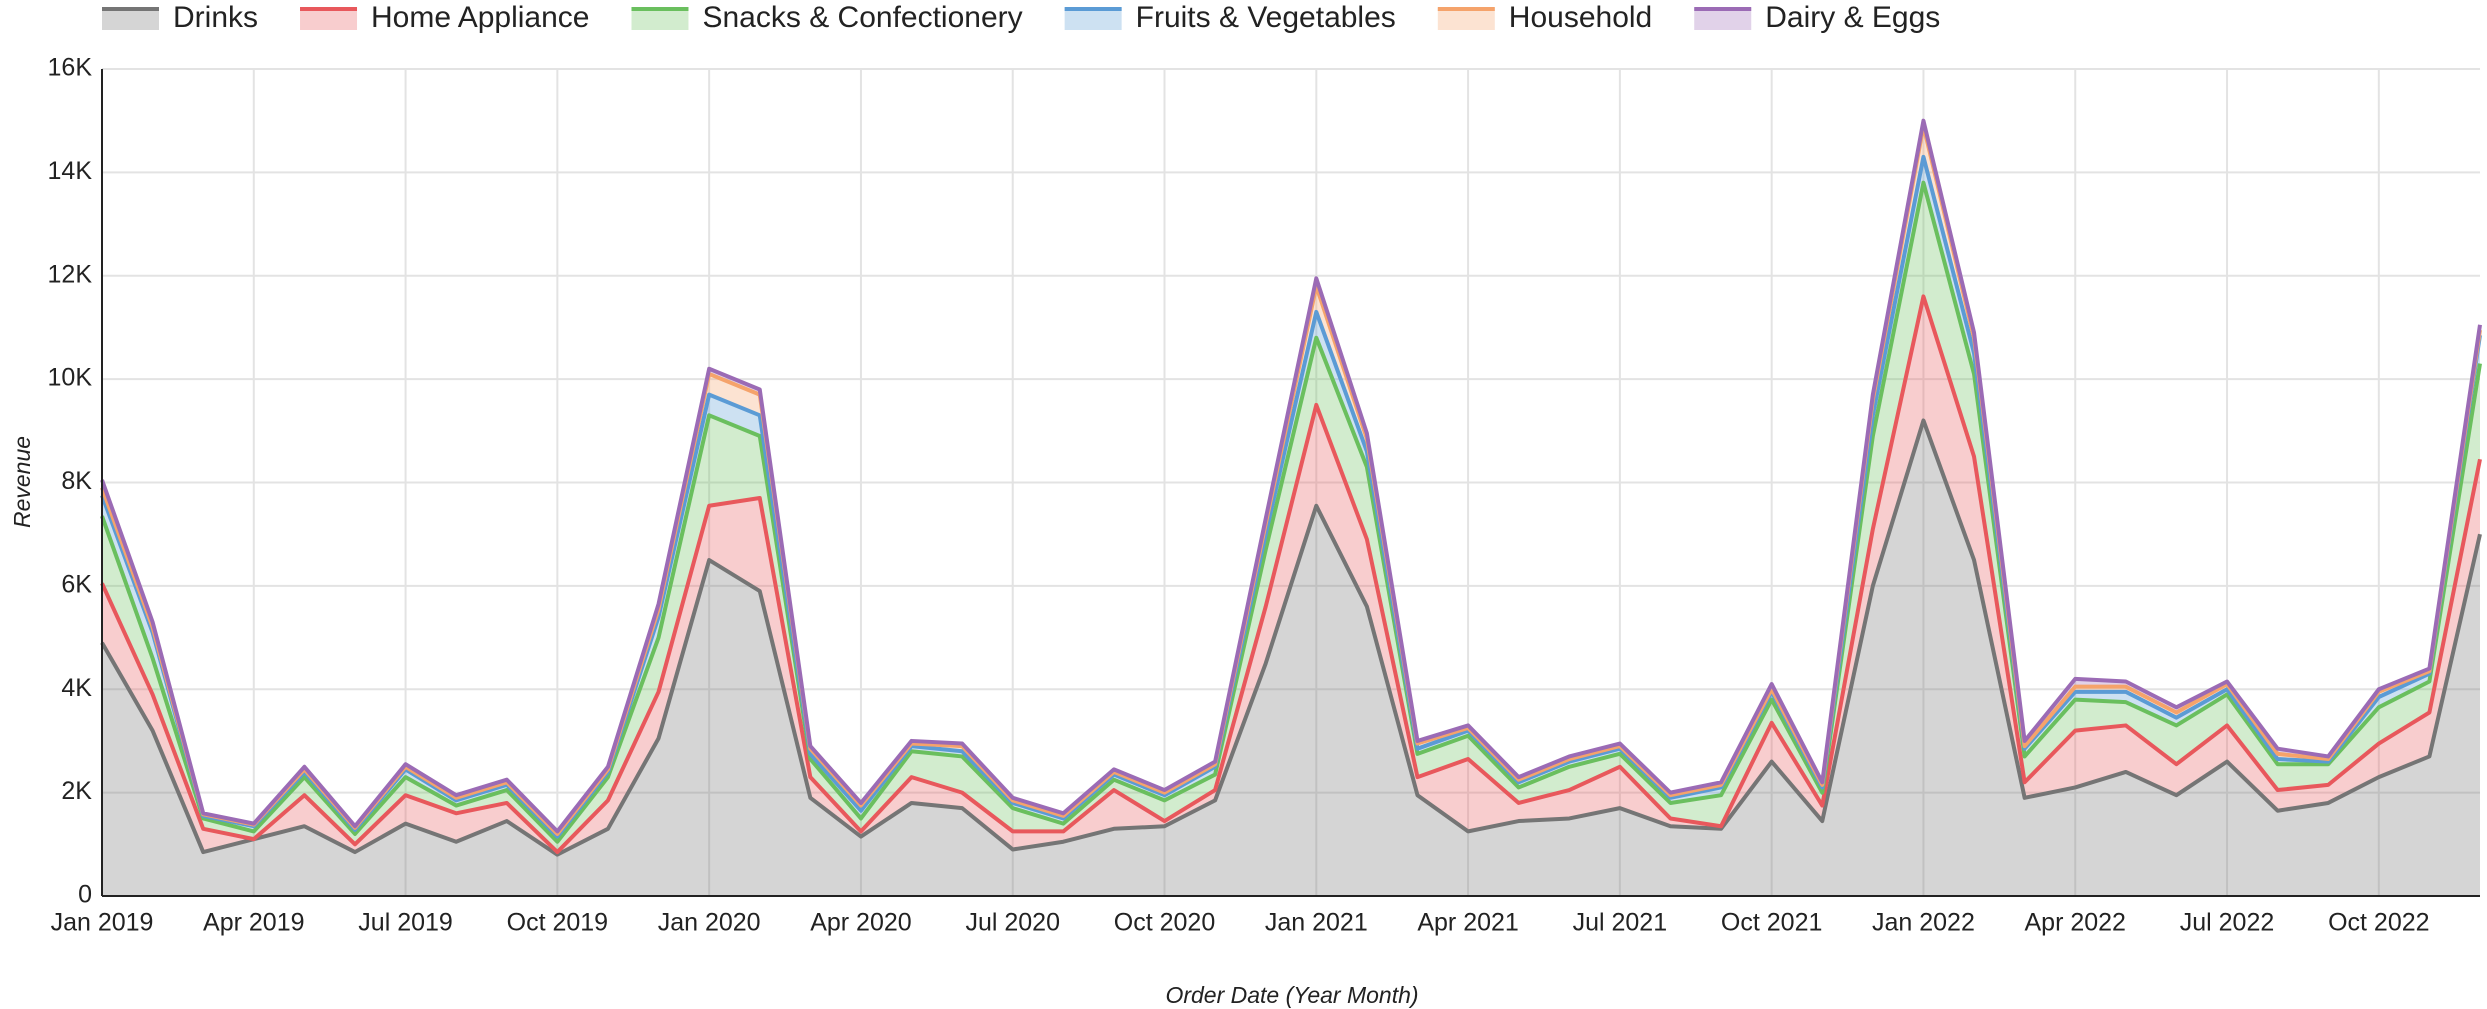  Describe the element at coordinates (70, 171) in the screenshot. I see `y-tick-label: 14K` at that location.